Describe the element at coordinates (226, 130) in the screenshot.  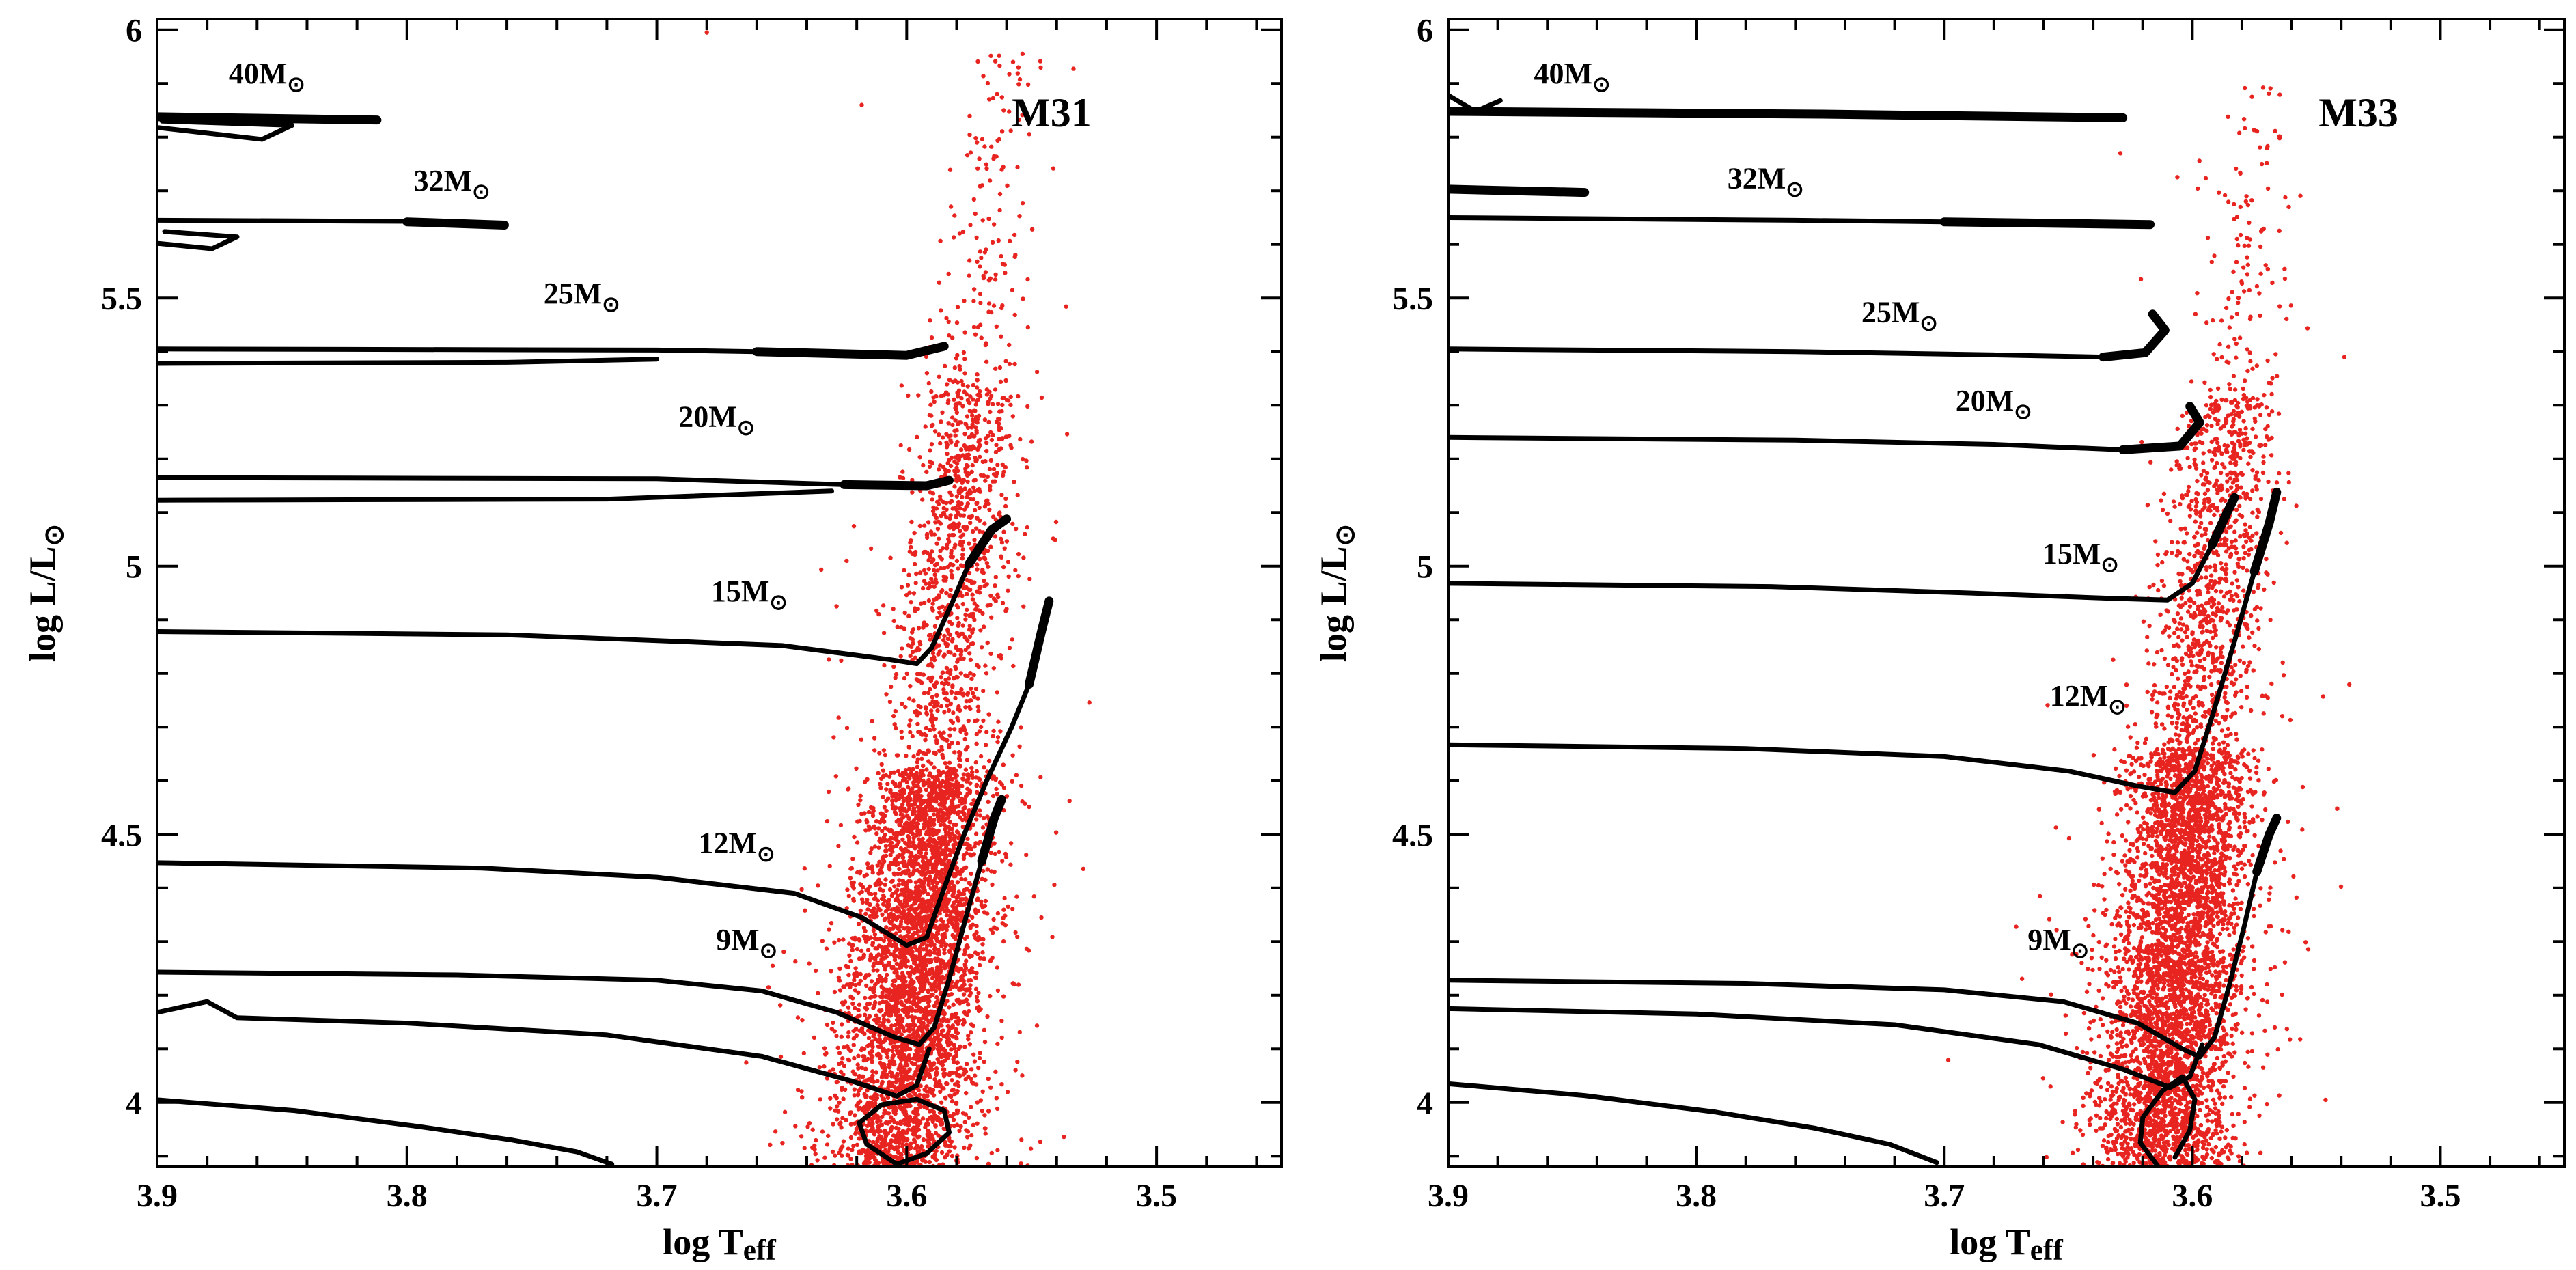
I see `track-40msun` at that location.